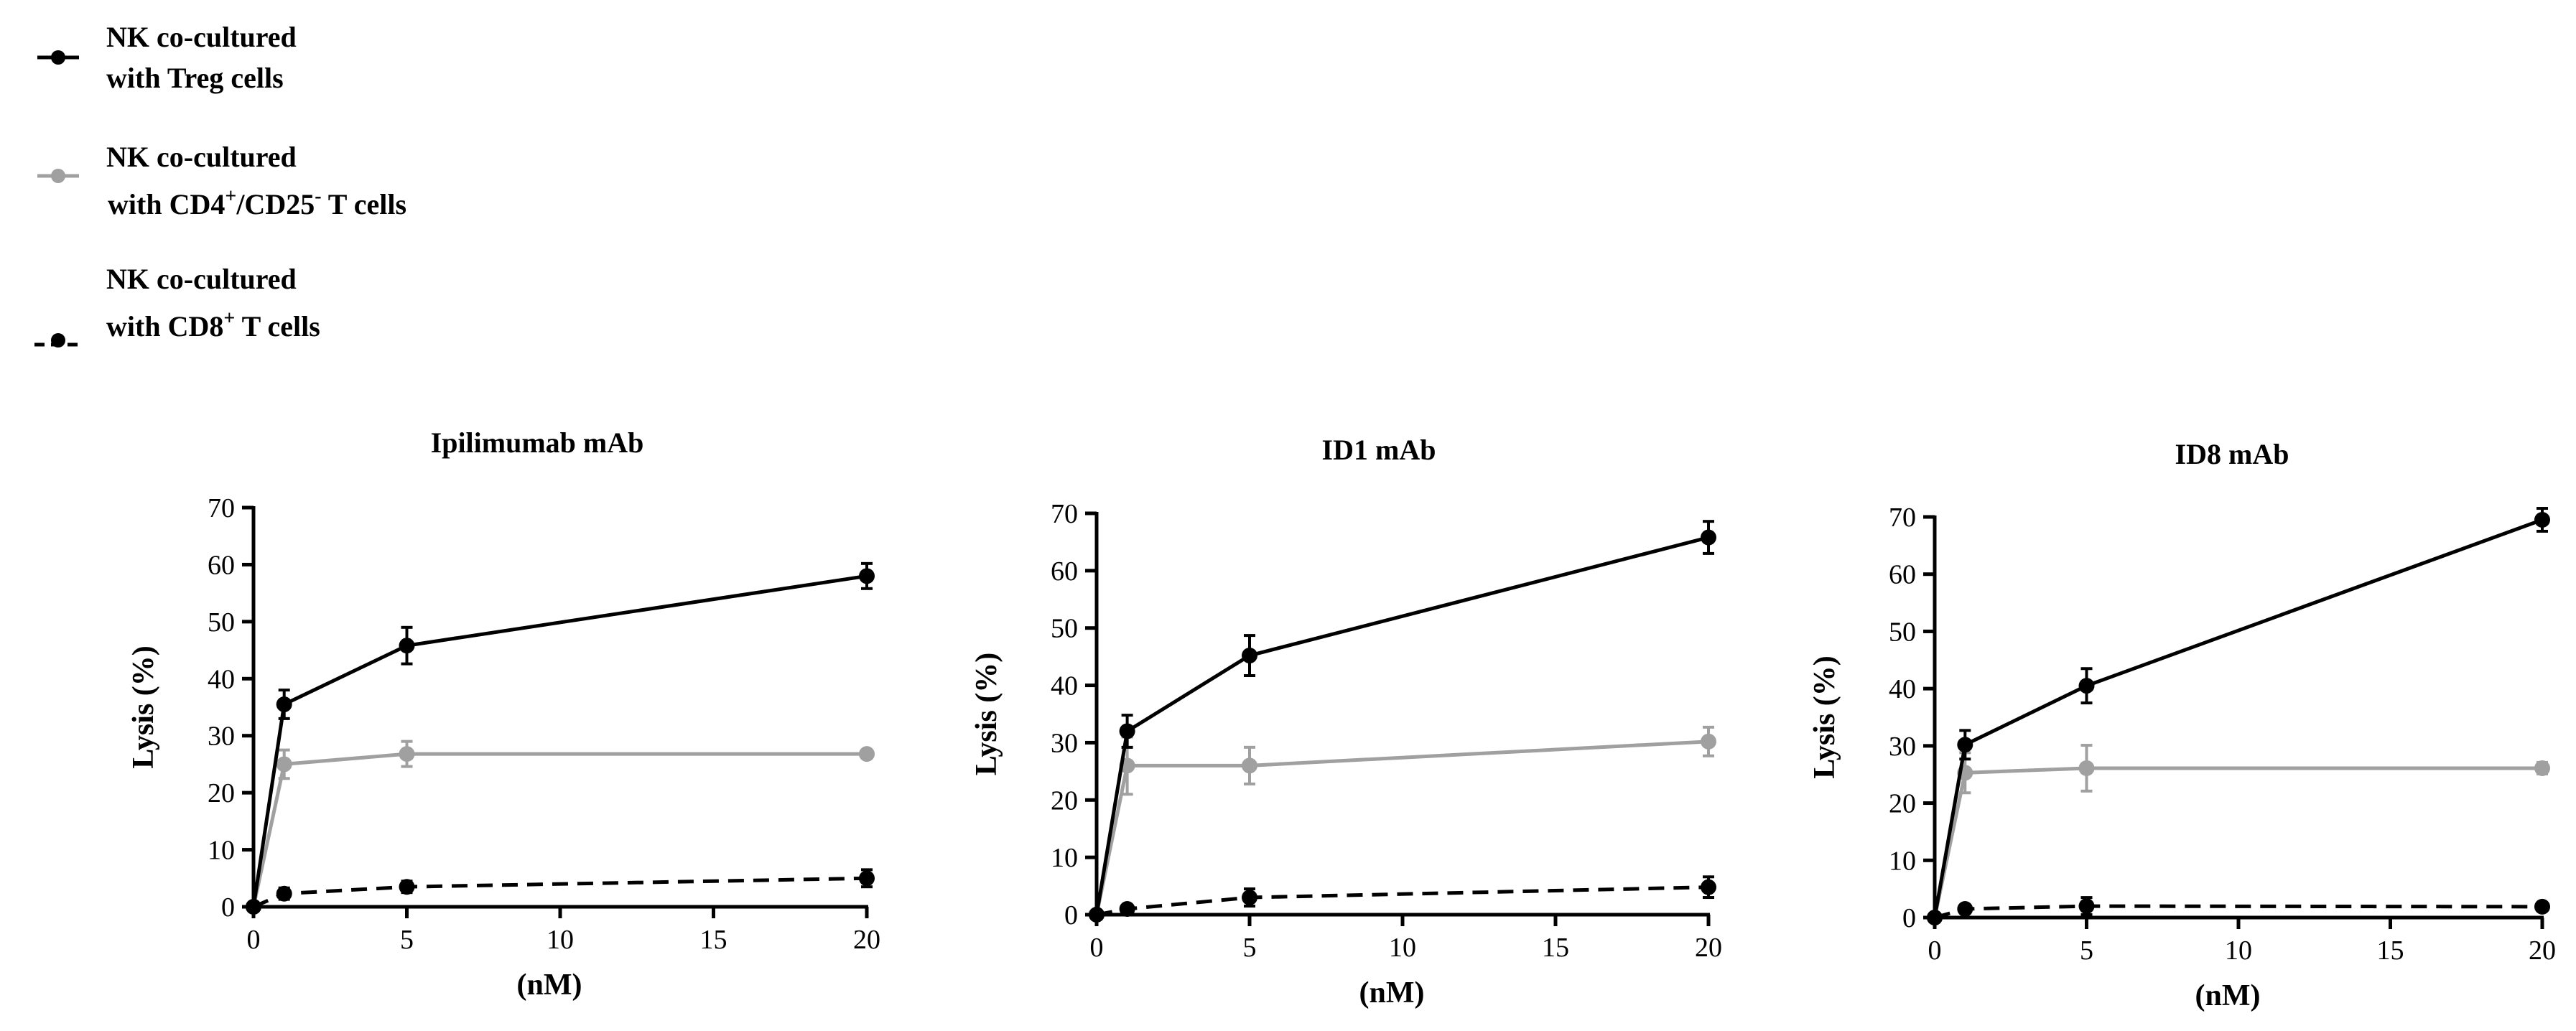 The width and height of the screenshot is (2576, 1031). I want to click on chart-title: Ipilimumab mAb, so click(537, 442).